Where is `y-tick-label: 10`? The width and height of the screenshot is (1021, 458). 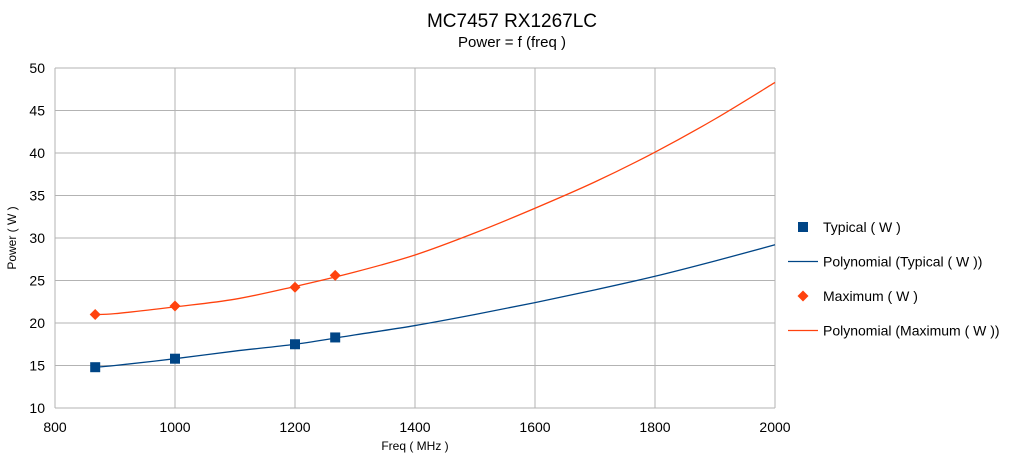
y-tick-label: 10 is located at coordinates (37, 408).